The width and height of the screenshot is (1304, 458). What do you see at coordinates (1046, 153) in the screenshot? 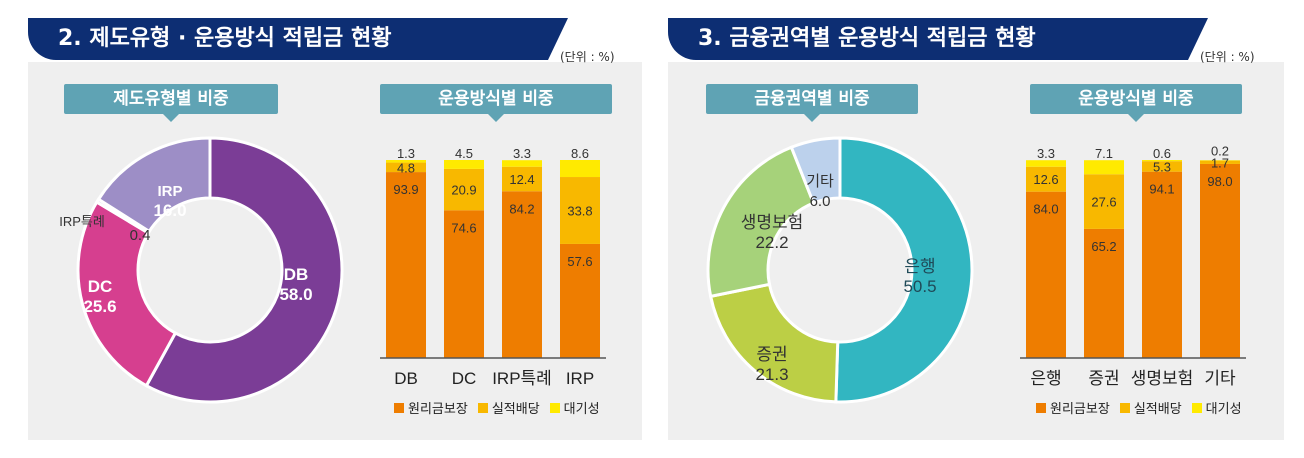
I see `bar-value-label-0-2: 3.3` at bounding box center [1046, 153].